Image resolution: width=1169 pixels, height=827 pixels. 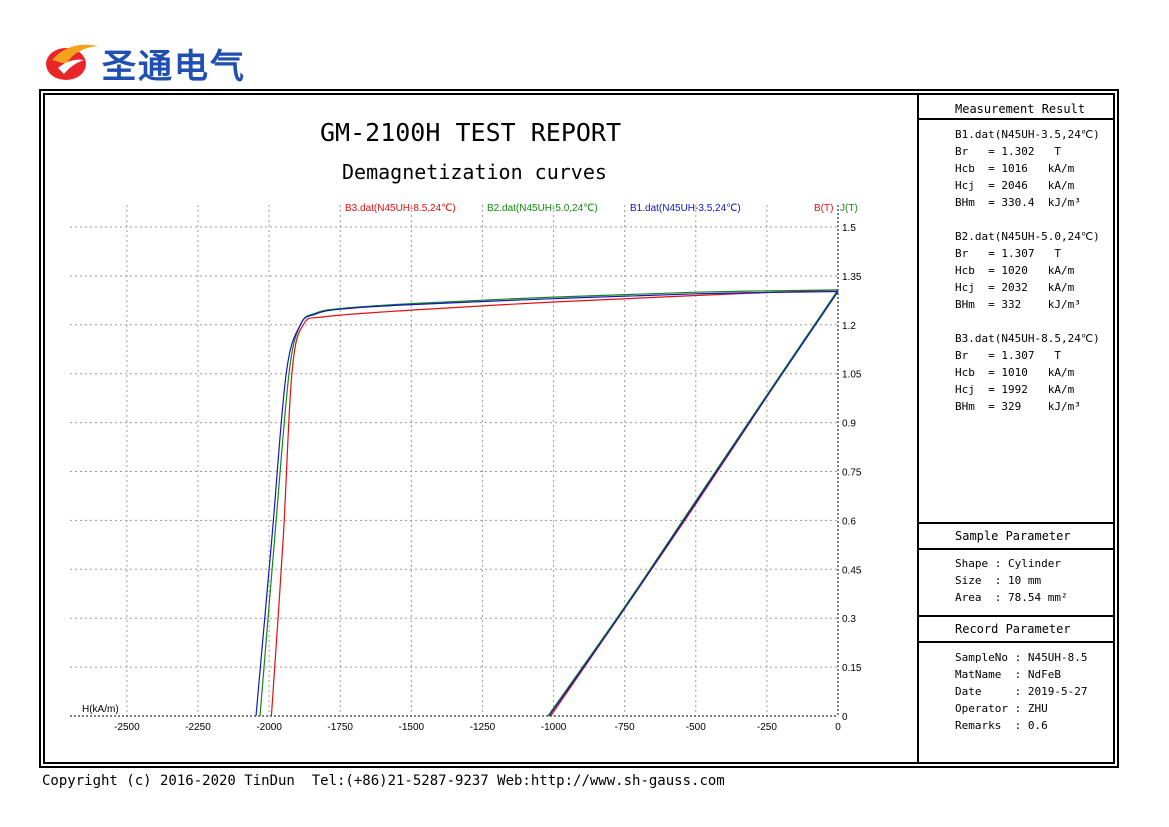 I want to click on measurement-line: BHm = 329 kJ/m³, so click(x=1018, y=406).